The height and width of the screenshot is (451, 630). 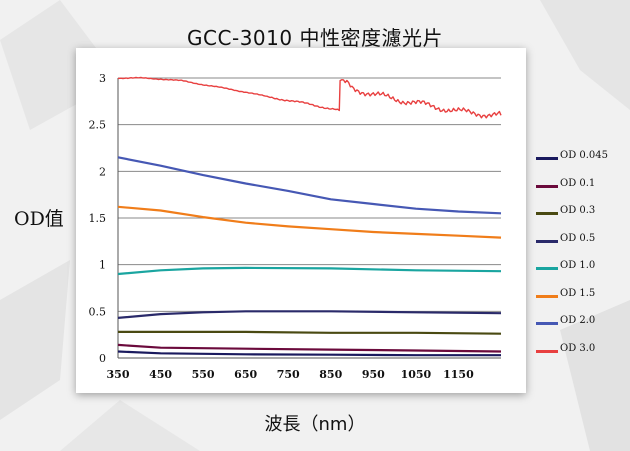 What do you see at coordinates (578, 320) in the screenshot?
I see `legend-label: OD 2.0` at bounding box center [578, 320].